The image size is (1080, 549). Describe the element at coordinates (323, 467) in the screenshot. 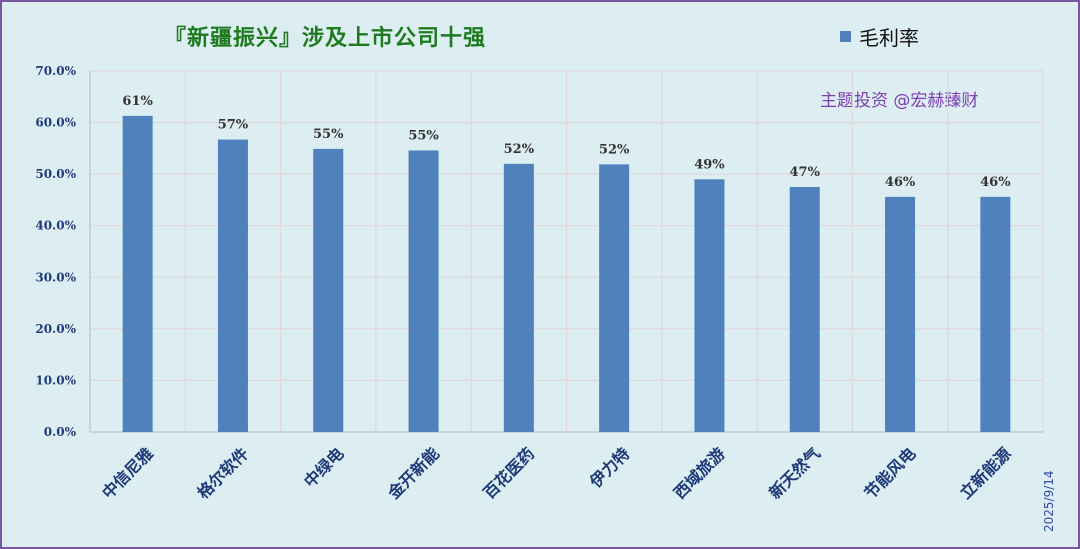

I see `category-label: 中绿电` at that location.